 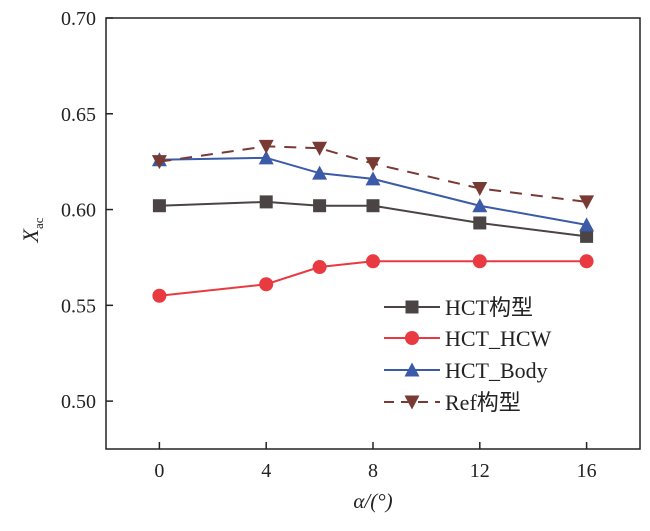 I want to click on x-tick-label: 4, so click(x=266, y=471).